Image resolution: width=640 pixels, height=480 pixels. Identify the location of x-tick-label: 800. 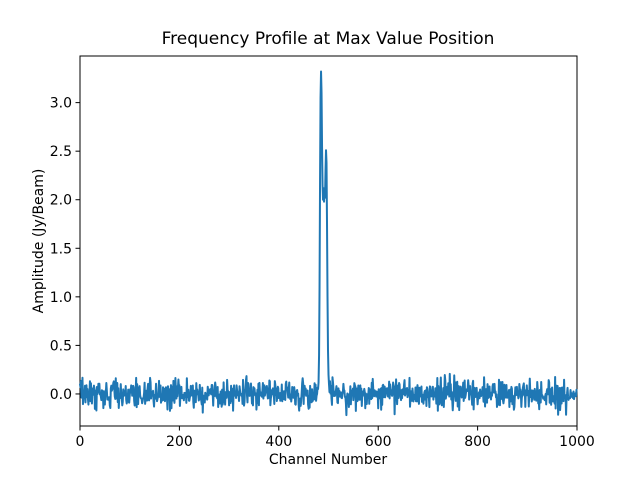
(477, 442).